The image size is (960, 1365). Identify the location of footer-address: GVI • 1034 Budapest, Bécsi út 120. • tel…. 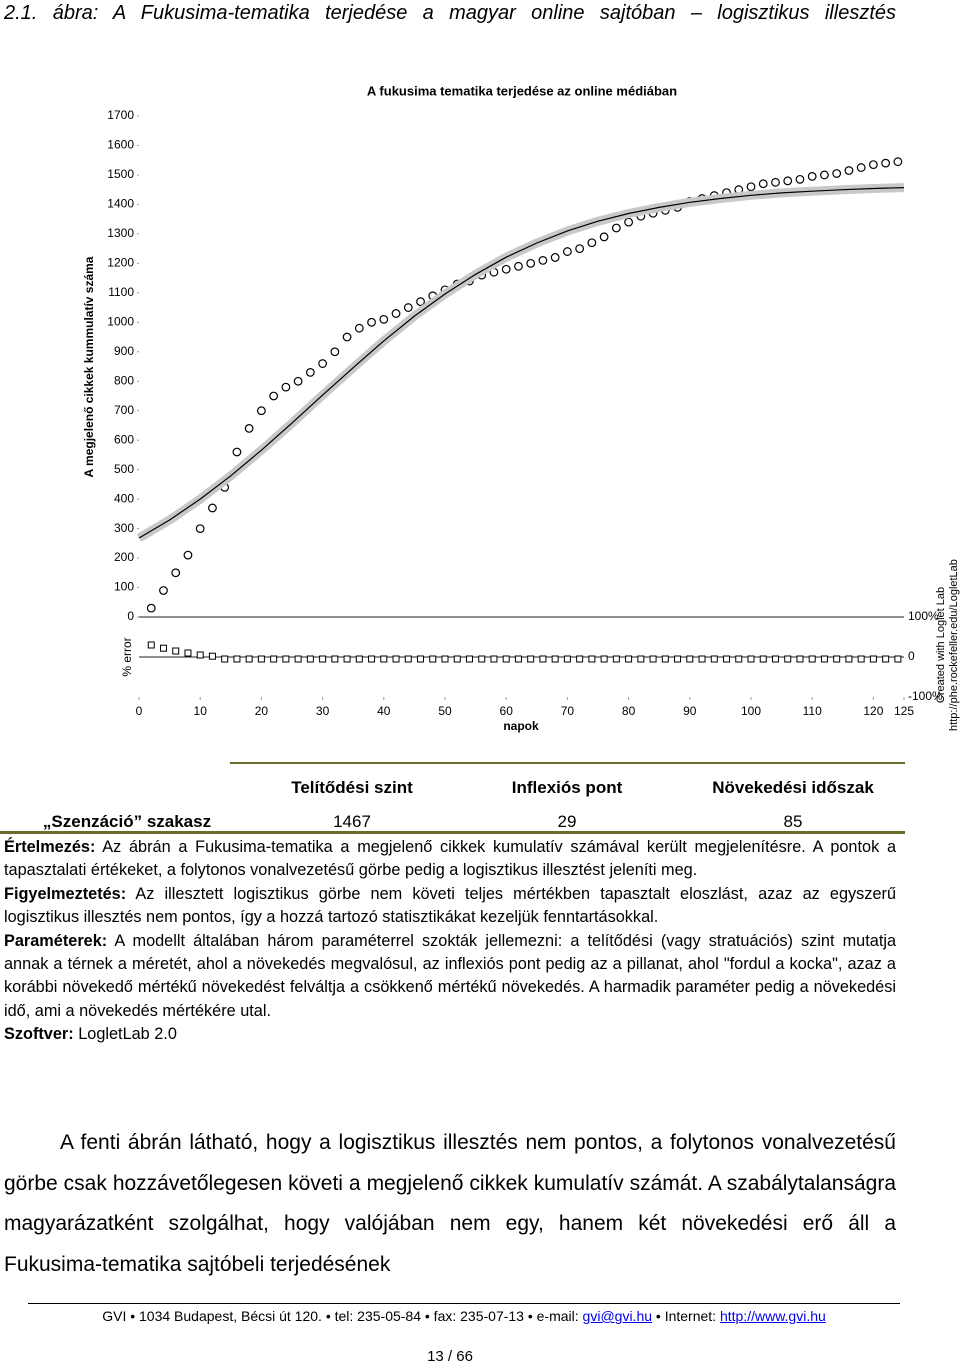
(340, 1316).